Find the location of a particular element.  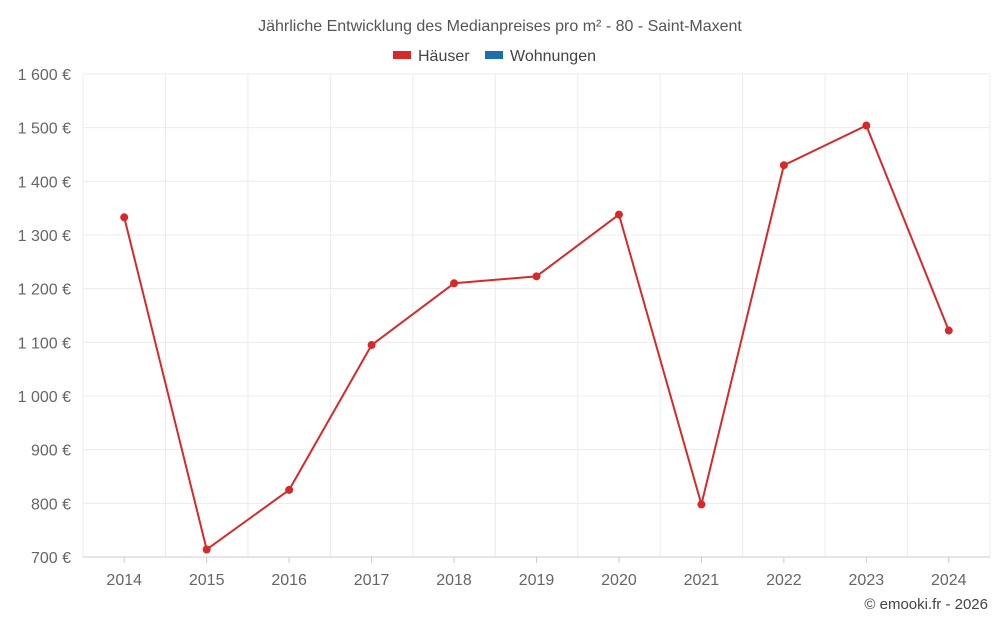

y-tick-label: 1 400 € is located at coordinates (44, 182).